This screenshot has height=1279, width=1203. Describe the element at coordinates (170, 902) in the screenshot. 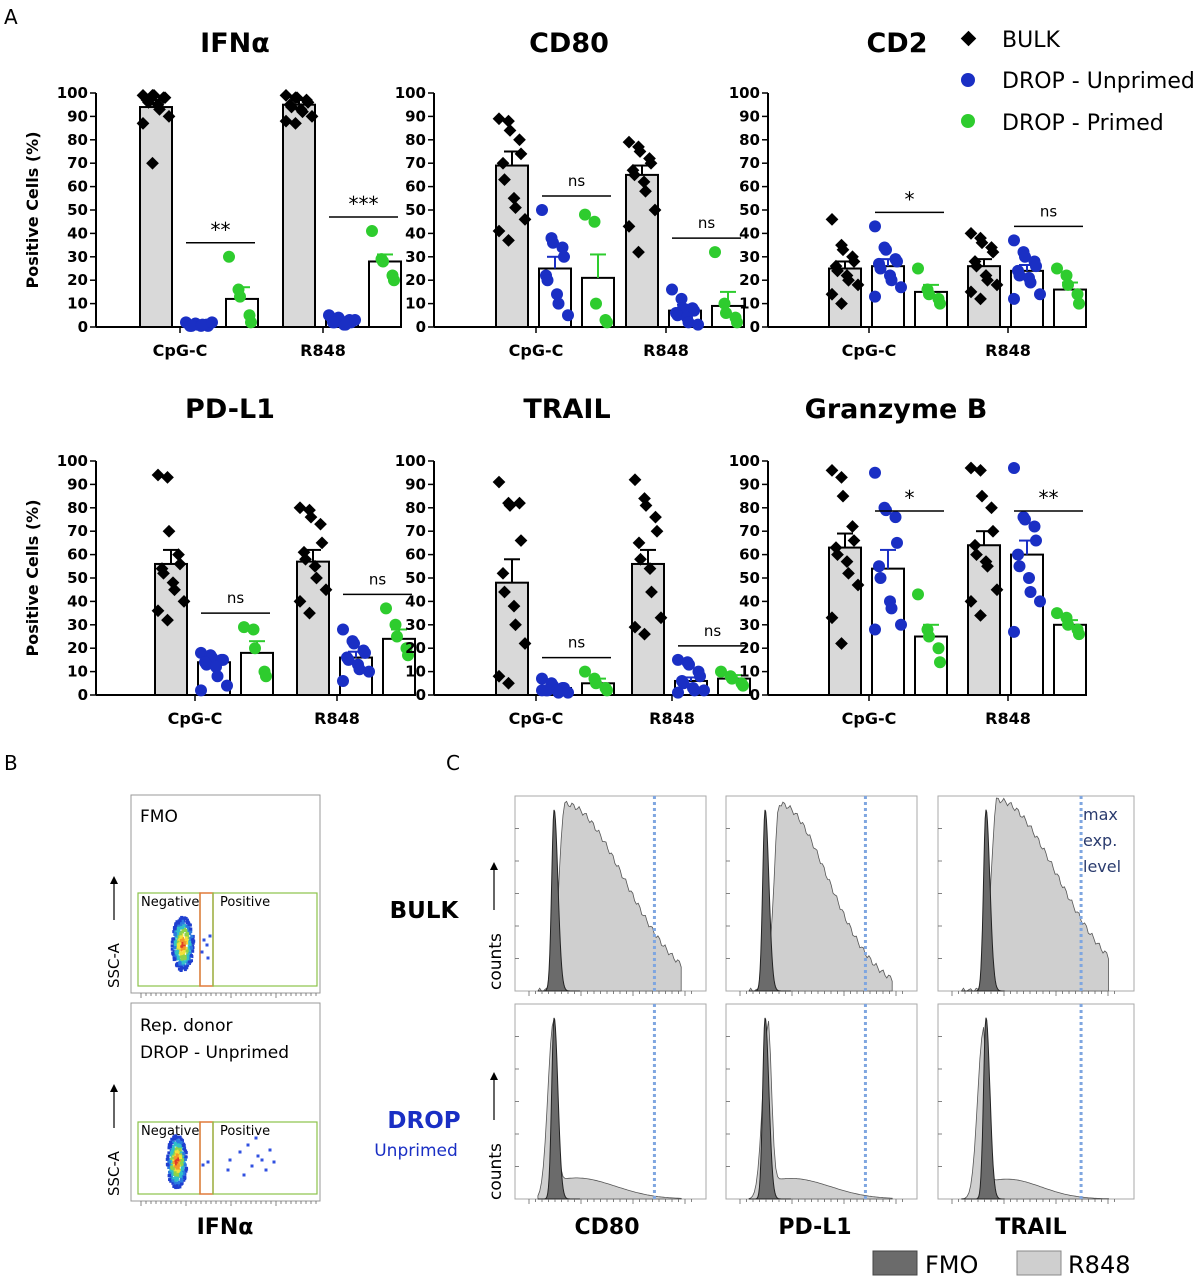

I see `gate-negative-label-top: Negative` at that location.